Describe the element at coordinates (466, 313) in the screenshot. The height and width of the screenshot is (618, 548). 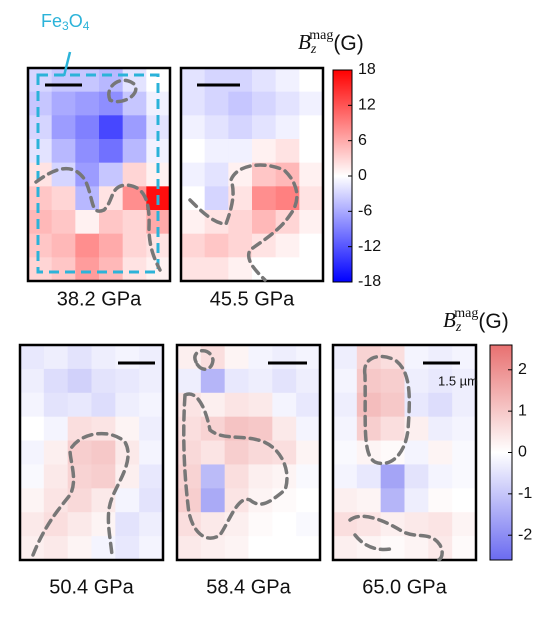
I see `label-superscript: mag` at that location.